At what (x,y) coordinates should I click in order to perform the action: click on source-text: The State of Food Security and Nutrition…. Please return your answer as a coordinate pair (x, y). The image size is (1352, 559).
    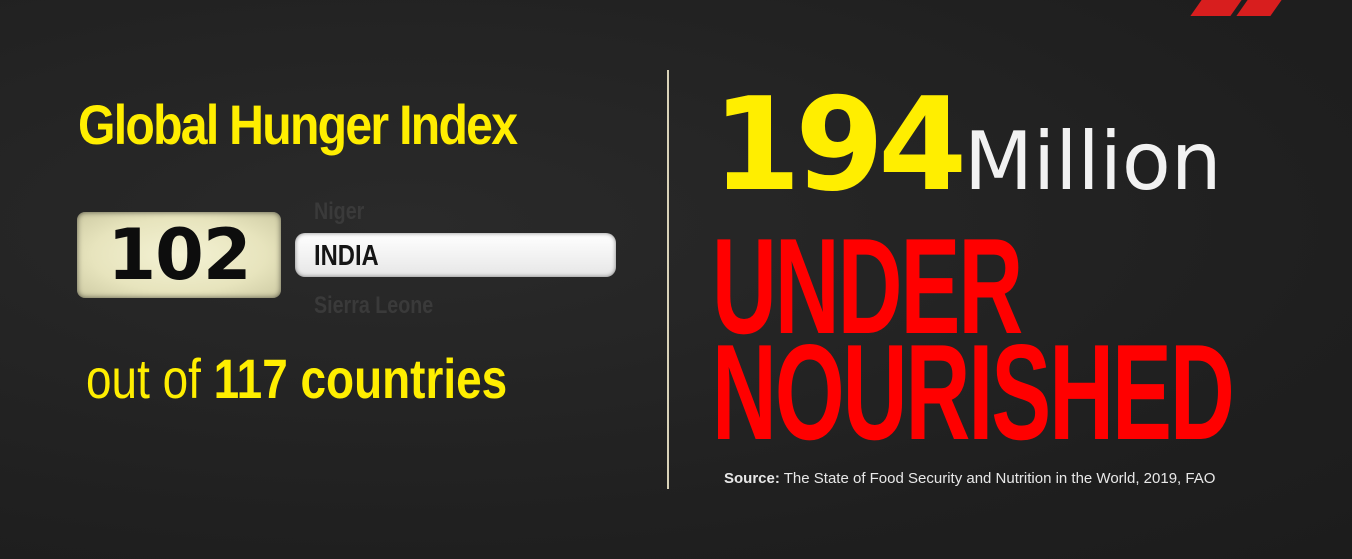
    Looking at the image, I should click on (999, 478).